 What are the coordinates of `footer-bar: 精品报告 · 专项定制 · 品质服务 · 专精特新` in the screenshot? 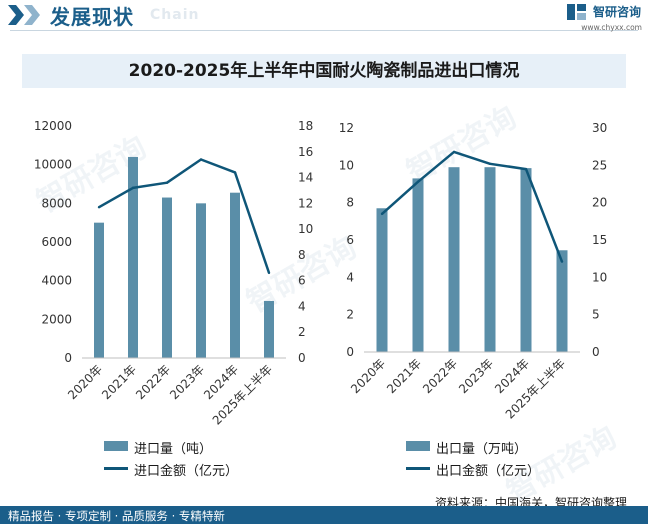 It's located at (324, 515).